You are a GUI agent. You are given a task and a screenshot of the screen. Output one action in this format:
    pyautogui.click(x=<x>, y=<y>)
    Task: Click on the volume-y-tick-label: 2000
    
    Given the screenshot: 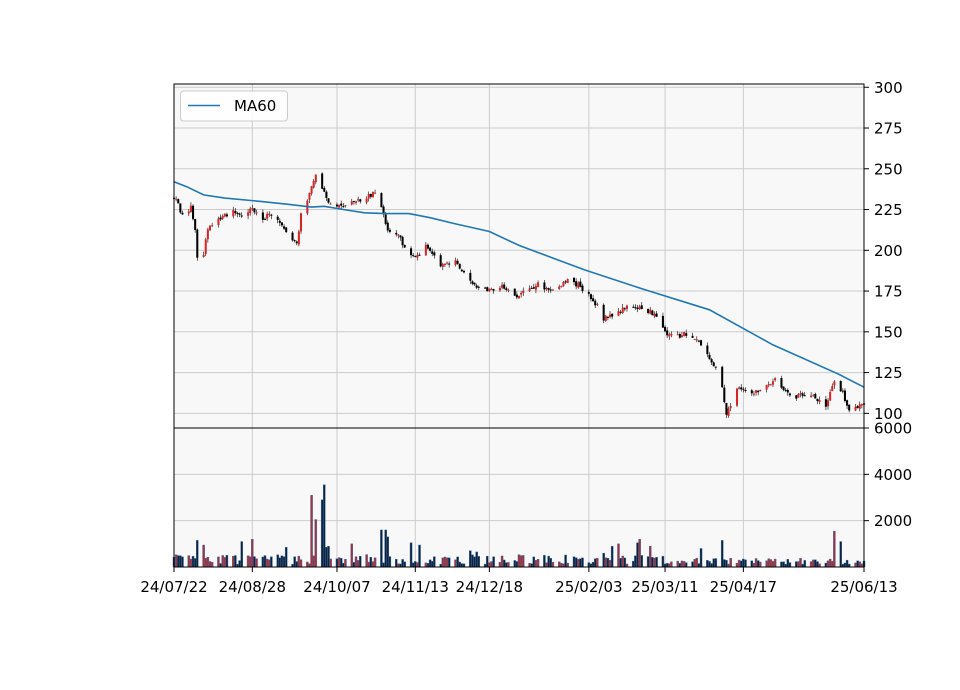 What is the action you would take?
    pyautogui.click(x=893, y=521)
    